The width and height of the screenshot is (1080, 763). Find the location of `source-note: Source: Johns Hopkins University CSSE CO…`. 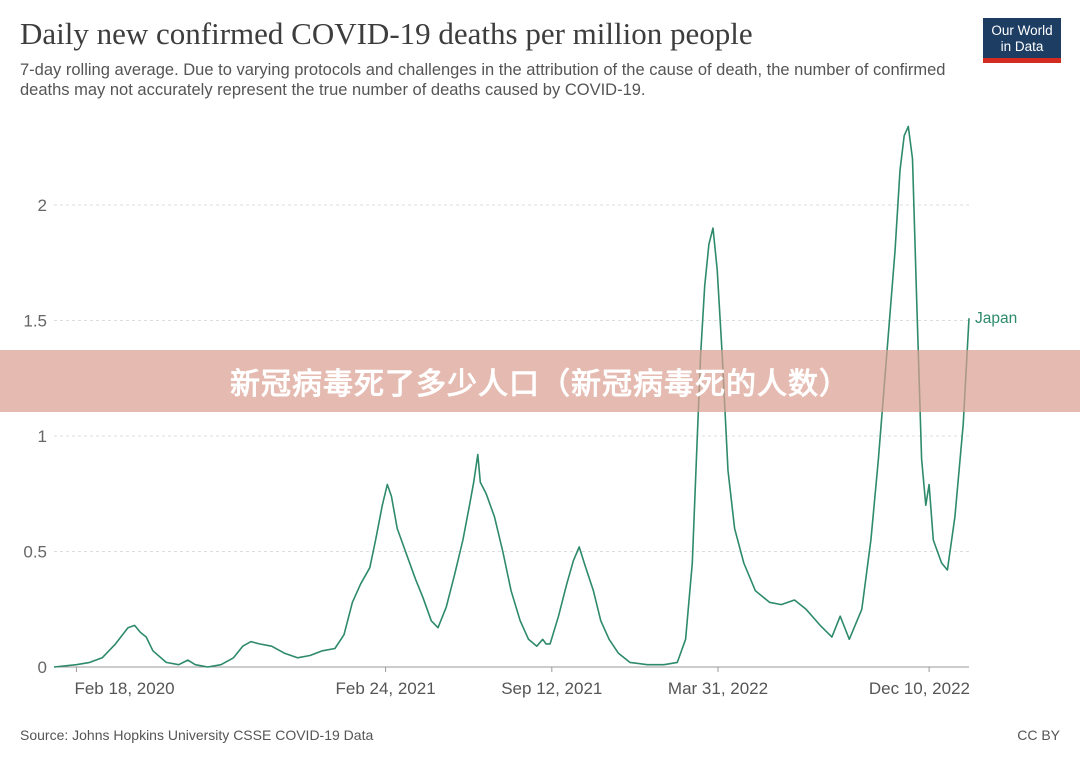

source-note: Source: Johns Hopkins University CSSE CO… is located at coordinates (197, 735).